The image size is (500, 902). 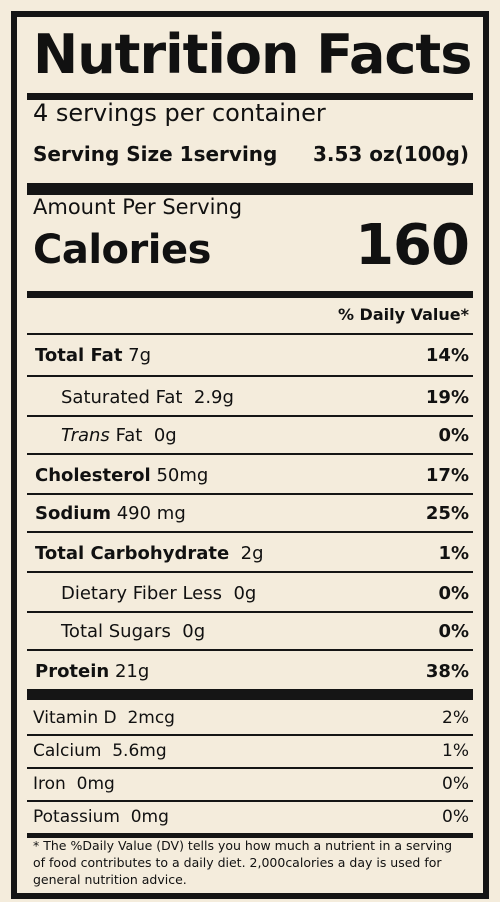 I want to click on calories-value: 160, so click(x=412, y=245).